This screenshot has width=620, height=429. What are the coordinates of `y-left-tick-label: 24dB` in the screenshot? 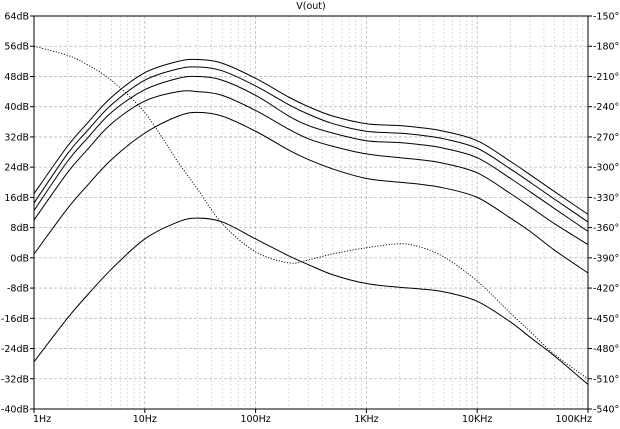 It's located at (16, 168).